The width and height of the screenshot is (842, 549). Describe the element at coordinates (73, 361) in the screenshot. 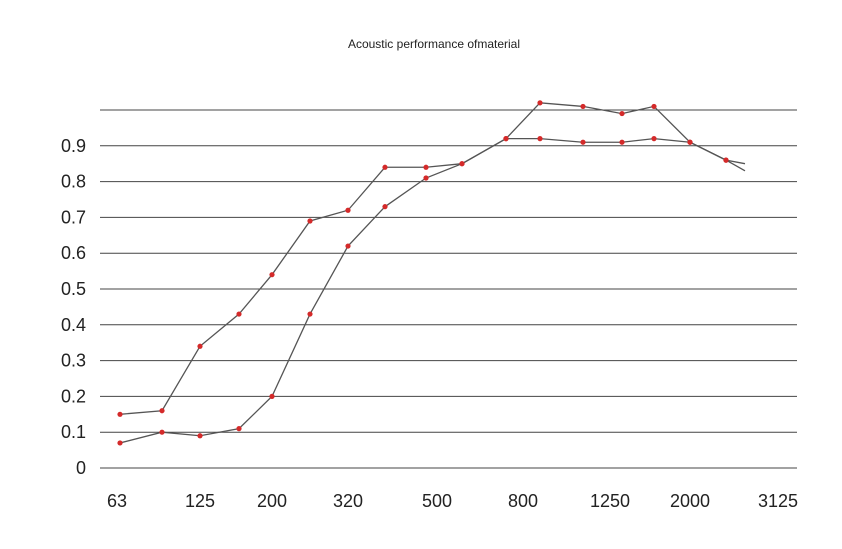

I see `y-tick-label: 0.3` at that location.